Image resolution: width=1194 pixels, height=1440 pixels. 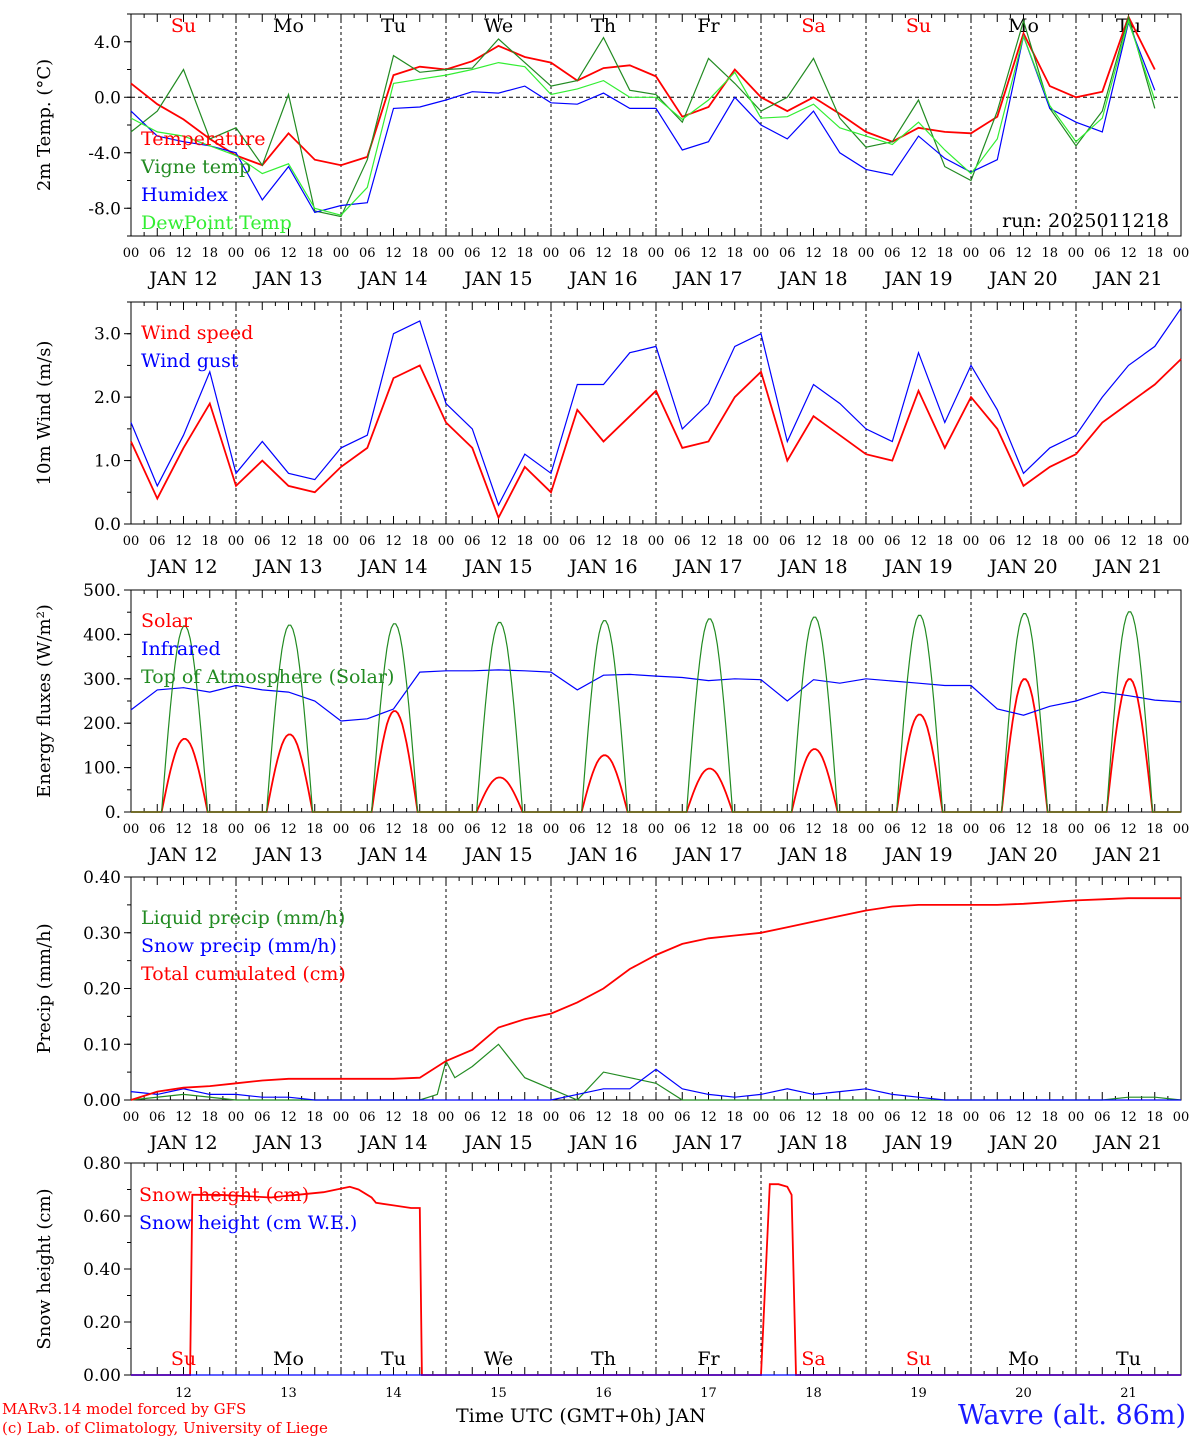 What do you see at coordinates (603, 1393) in the screenshot?
I see `bottom-day-number: 16` at bounding box center [603, 1393].